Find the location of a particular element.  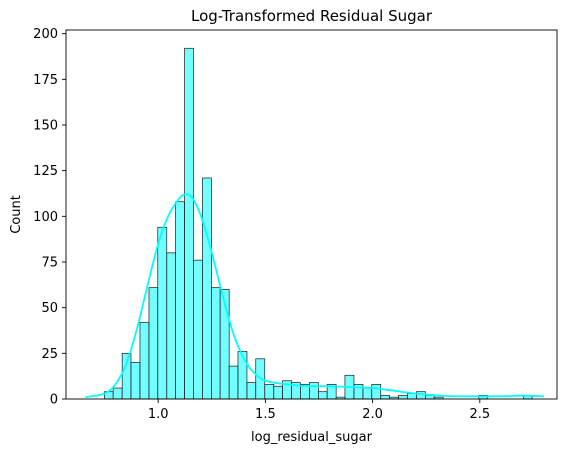

y-tick-label: 0 is located at coordinates (54, 400).